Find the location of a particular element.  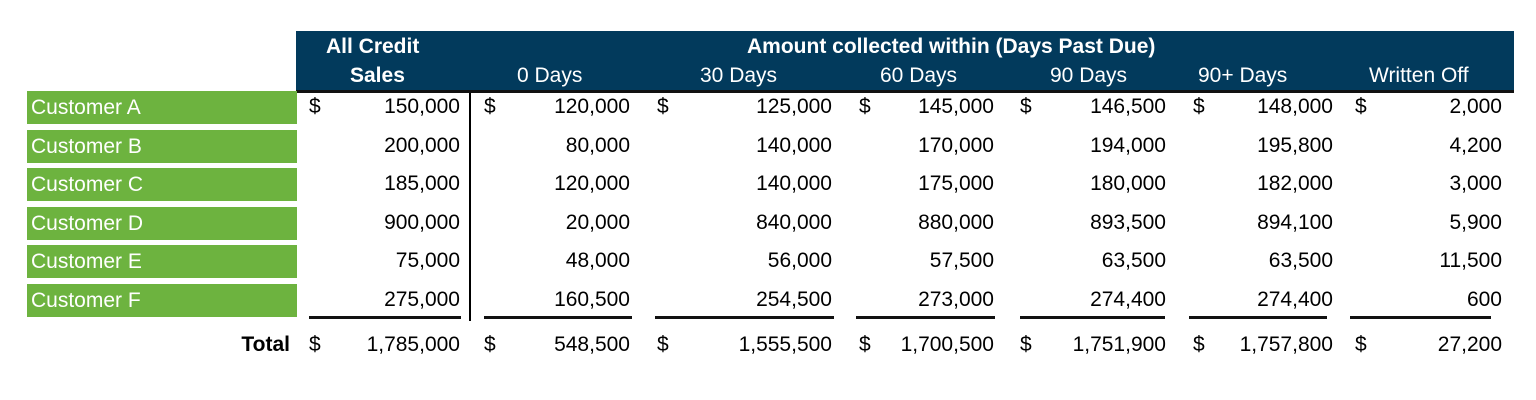

cell-90plus-days: 195,800 is located at coordinates (1295, 145).